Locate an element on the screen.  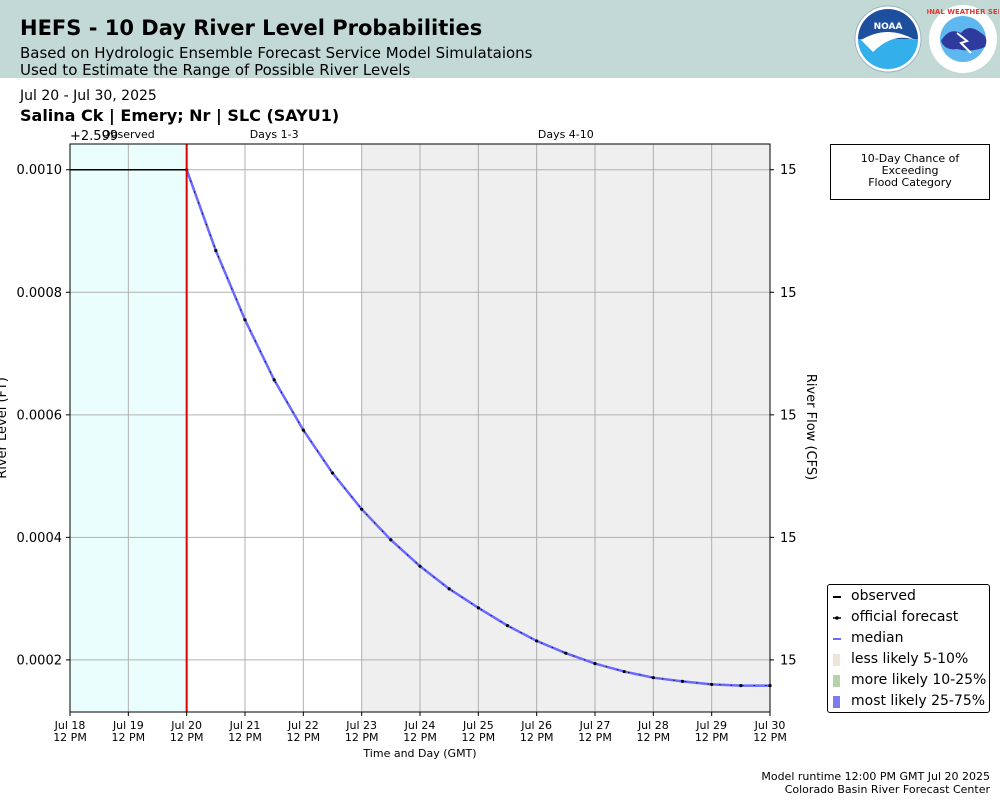
y-axis-label: River Level (FT) is located at coordinates (5, 428).